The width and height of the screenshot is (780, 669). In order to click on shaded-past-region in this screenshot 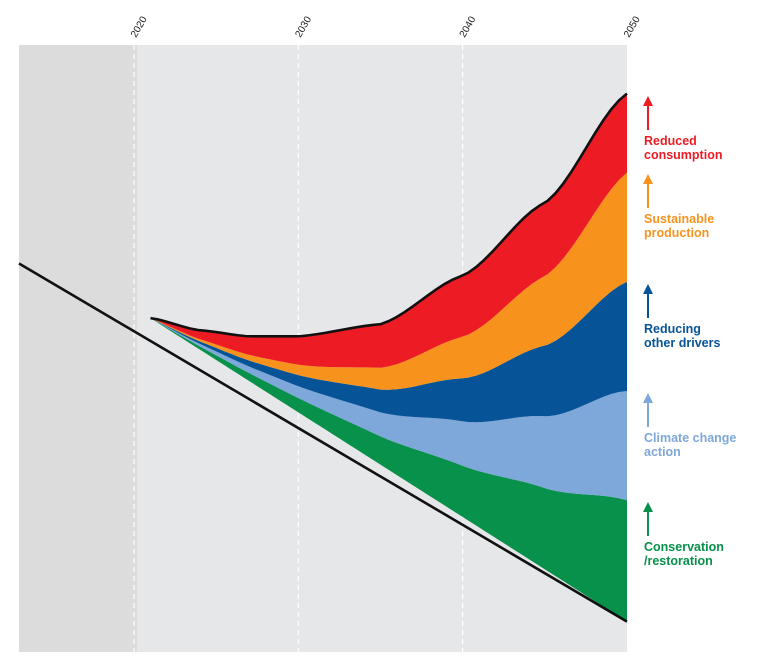, I will do `click(78, 348)`.